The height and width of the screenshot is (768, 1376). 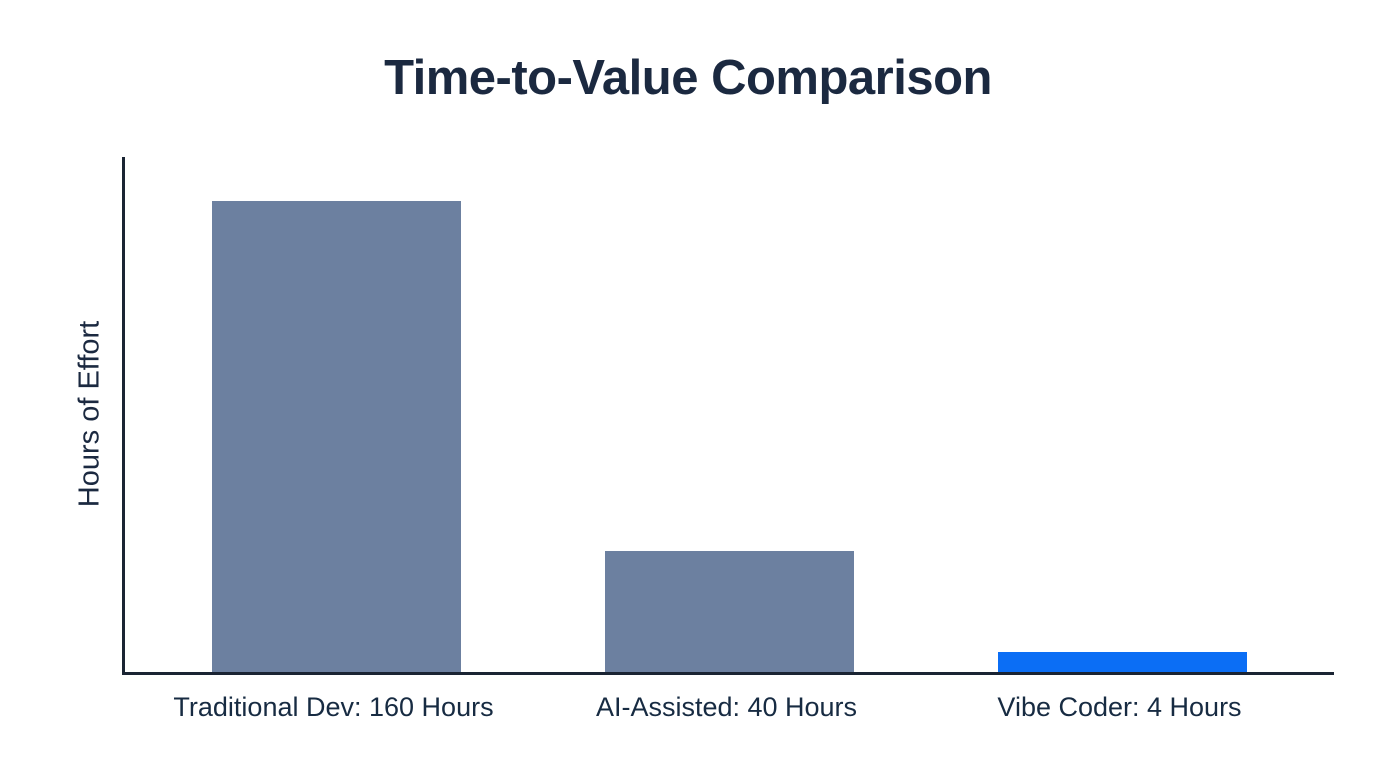 I want to click on x-label-2: AI-Assisted: 40 Hours, so click(x=726, y=707).